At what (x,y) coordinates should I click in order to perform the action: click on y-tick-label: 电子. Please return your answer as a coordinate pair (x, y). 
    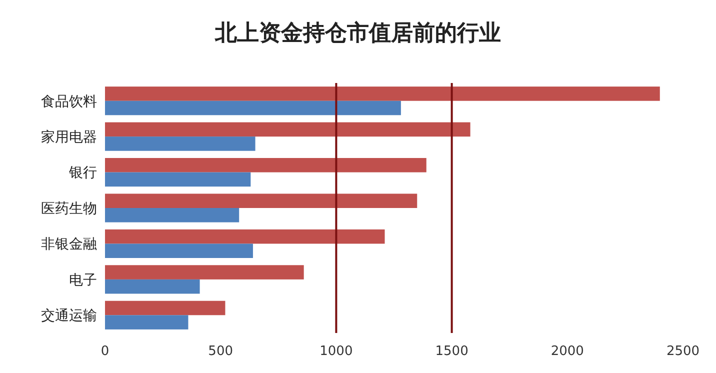
    Looking at the image, I should click on (83, 280).